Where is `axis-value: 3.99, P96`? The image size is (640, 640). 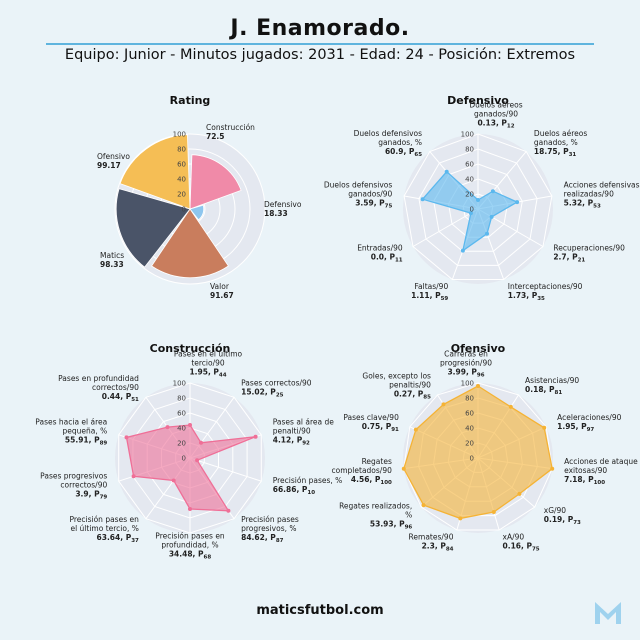 axis-value: 3.99, P96 is located at coordinates (465, 373).